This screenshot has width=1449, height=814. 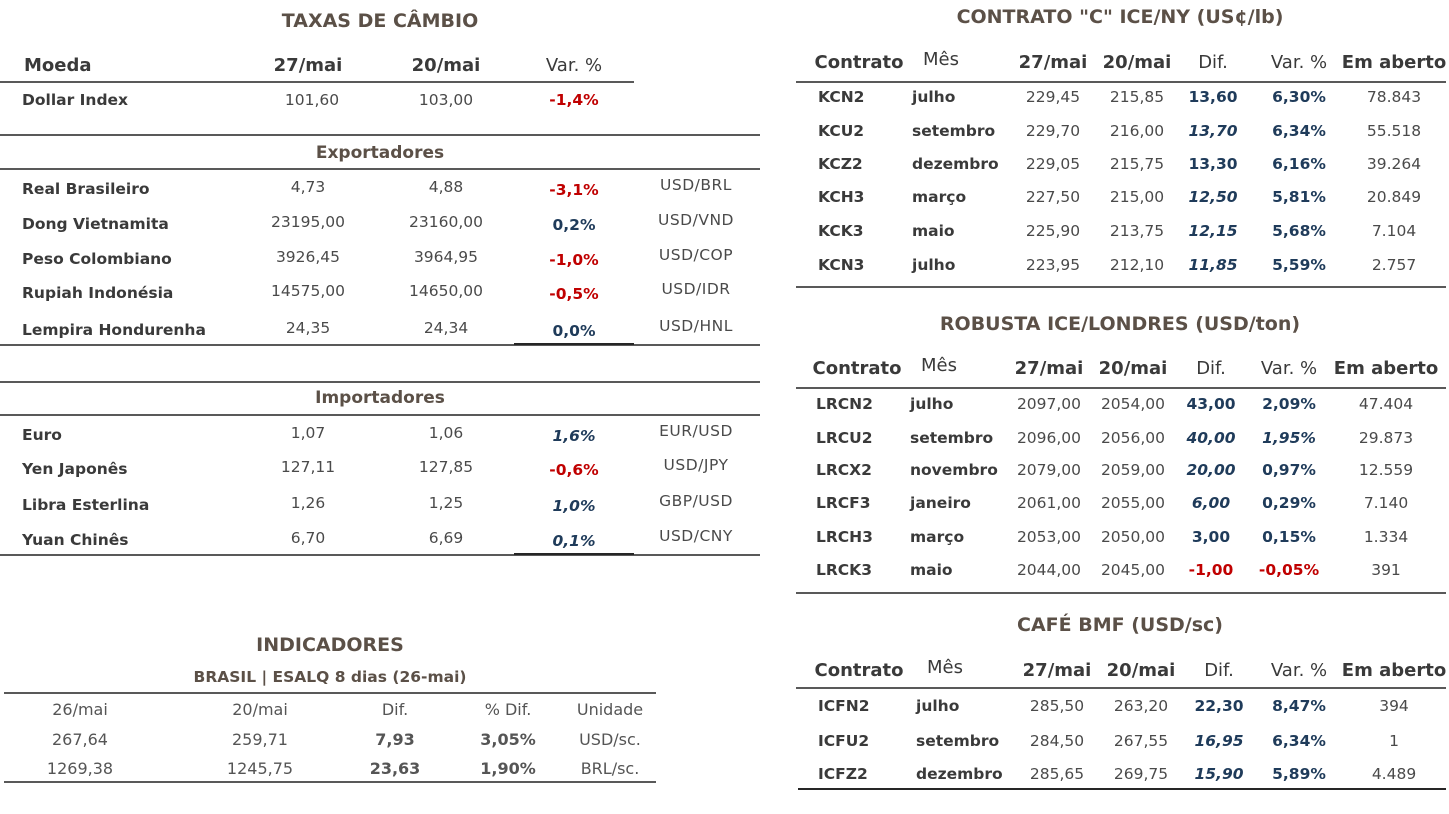 What do you see at coordinates (308, 222) in the screenshot?
I see `value-date-1: 23195,00` at bounding box center [308, 222].